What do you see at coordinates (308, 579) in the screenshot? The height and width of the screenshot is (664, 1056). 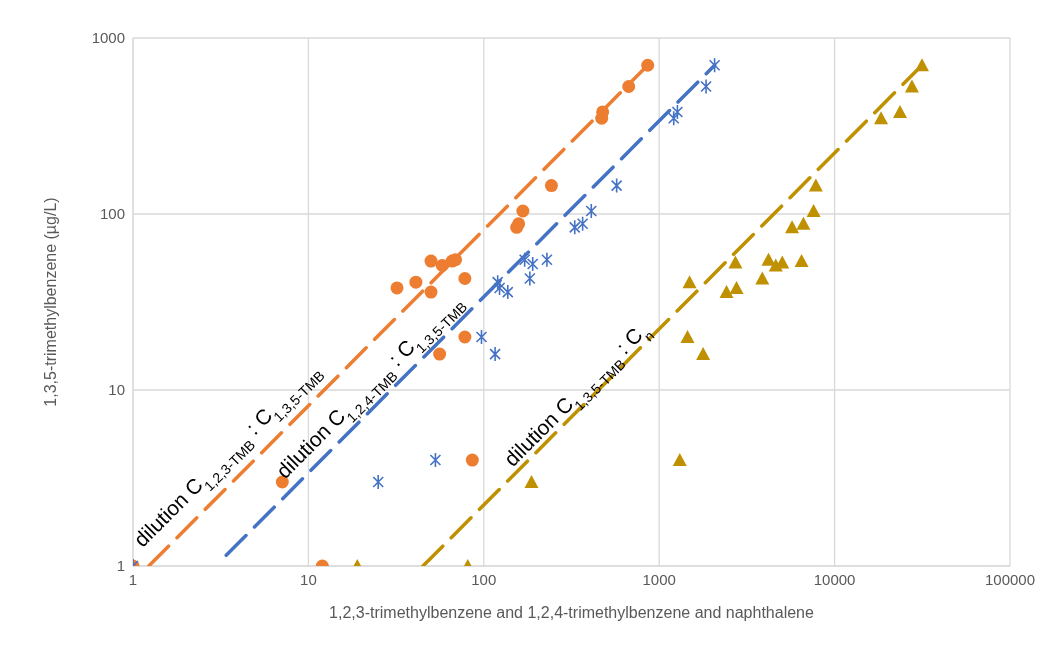 I see `x-tick-label: 10` at bounding box center [308, 579].